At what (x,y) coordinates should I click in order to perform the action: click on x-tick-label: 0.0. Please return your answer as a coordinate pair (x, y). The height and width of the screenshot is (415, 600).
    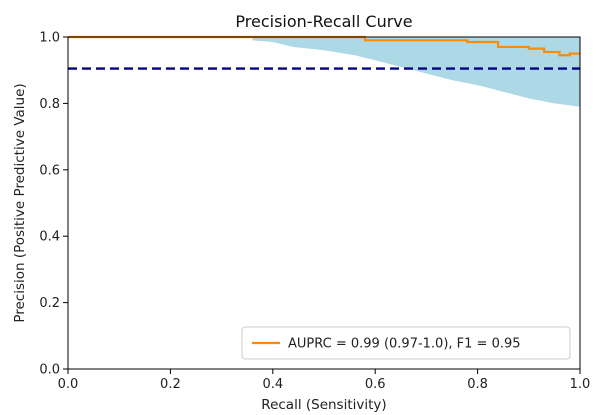
    Looking at the image, I should click on (68, 384).